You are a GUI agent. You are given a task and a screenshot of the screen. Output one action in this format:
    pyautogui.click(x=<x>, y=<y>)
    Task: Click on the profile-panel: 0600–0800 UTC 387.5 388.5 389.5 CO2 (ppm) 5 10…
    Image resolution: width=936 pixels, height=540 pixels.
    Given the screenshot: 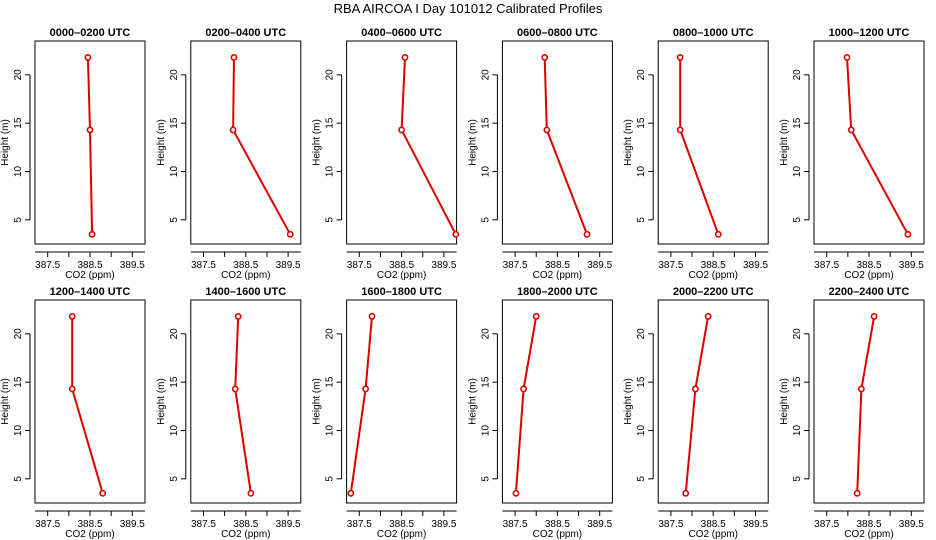 What is the action you would take?
    pyautogui.click(x=540, y=154)
    